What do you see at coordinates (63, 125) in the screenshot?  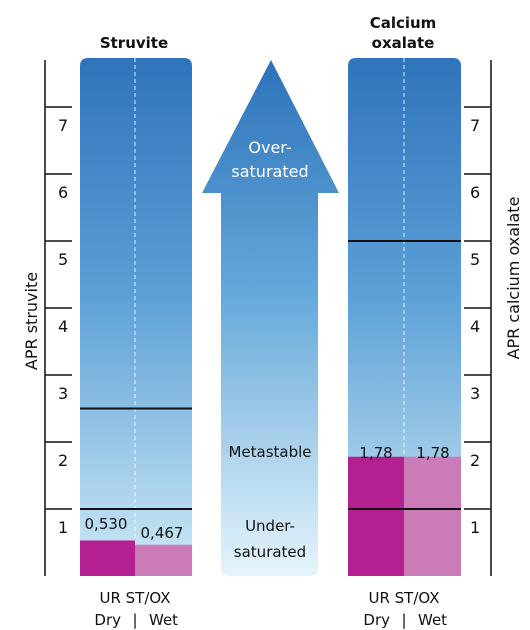 I see `left-tick-label-7: 7` at bounding box center [63, 125].